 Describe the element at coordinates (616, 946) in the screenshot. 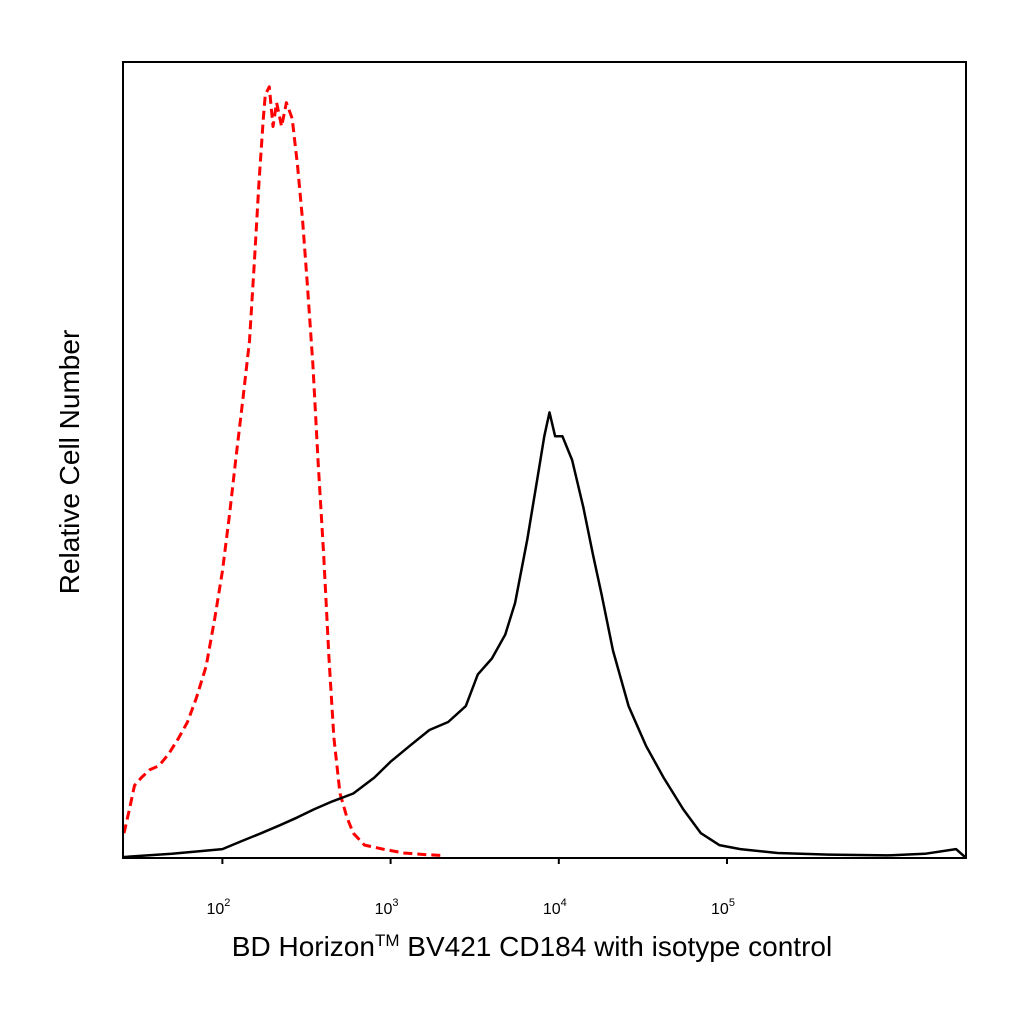

I see `x-axis-label-suffix: BV421 CD184 with isotype control` at that location.